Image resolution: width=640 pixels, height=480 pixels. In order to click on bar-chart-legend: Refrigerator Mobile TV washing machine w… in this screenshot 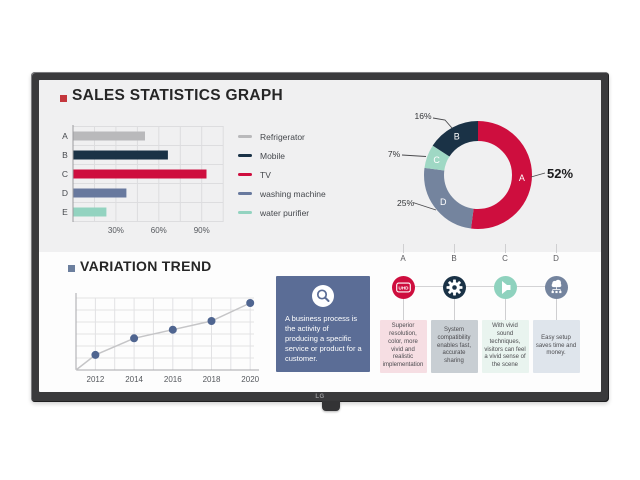, I will do `click(282, 174)`.